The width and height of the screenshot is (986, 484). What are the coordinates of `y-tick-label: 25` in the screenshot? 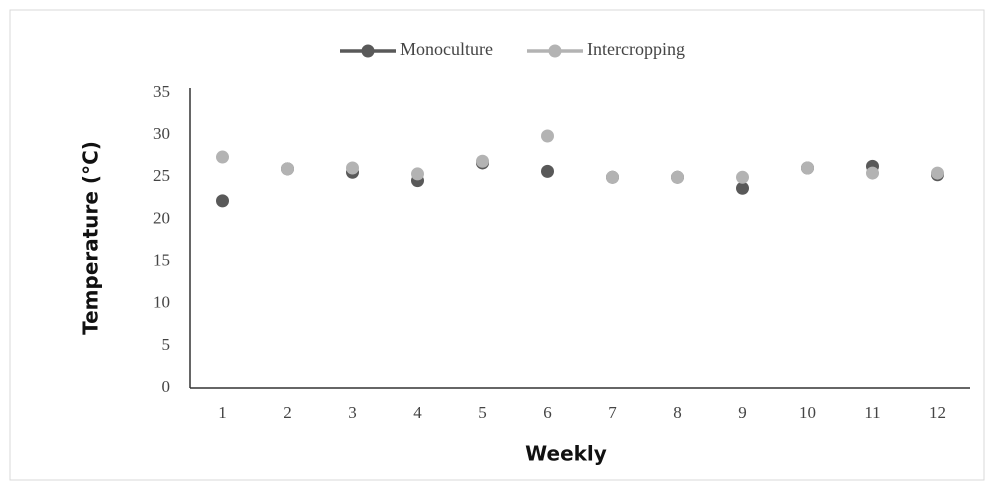 It's located at (161, 175).